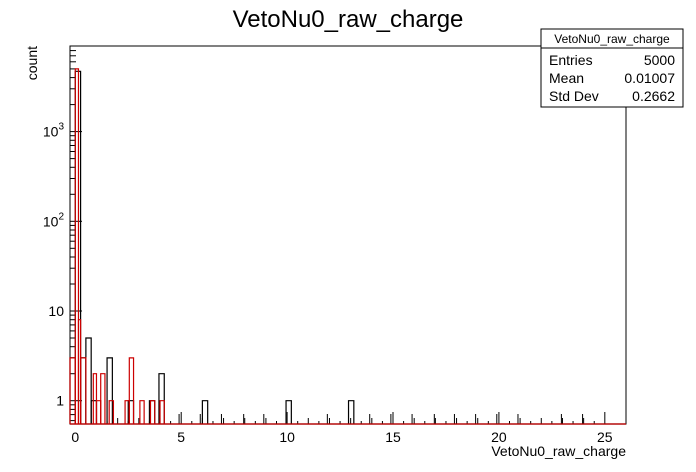  What do you see at coordinates (181, 437) in the screenshot?
I see `x-tick-label: 5` at bounding box center [181, 437].